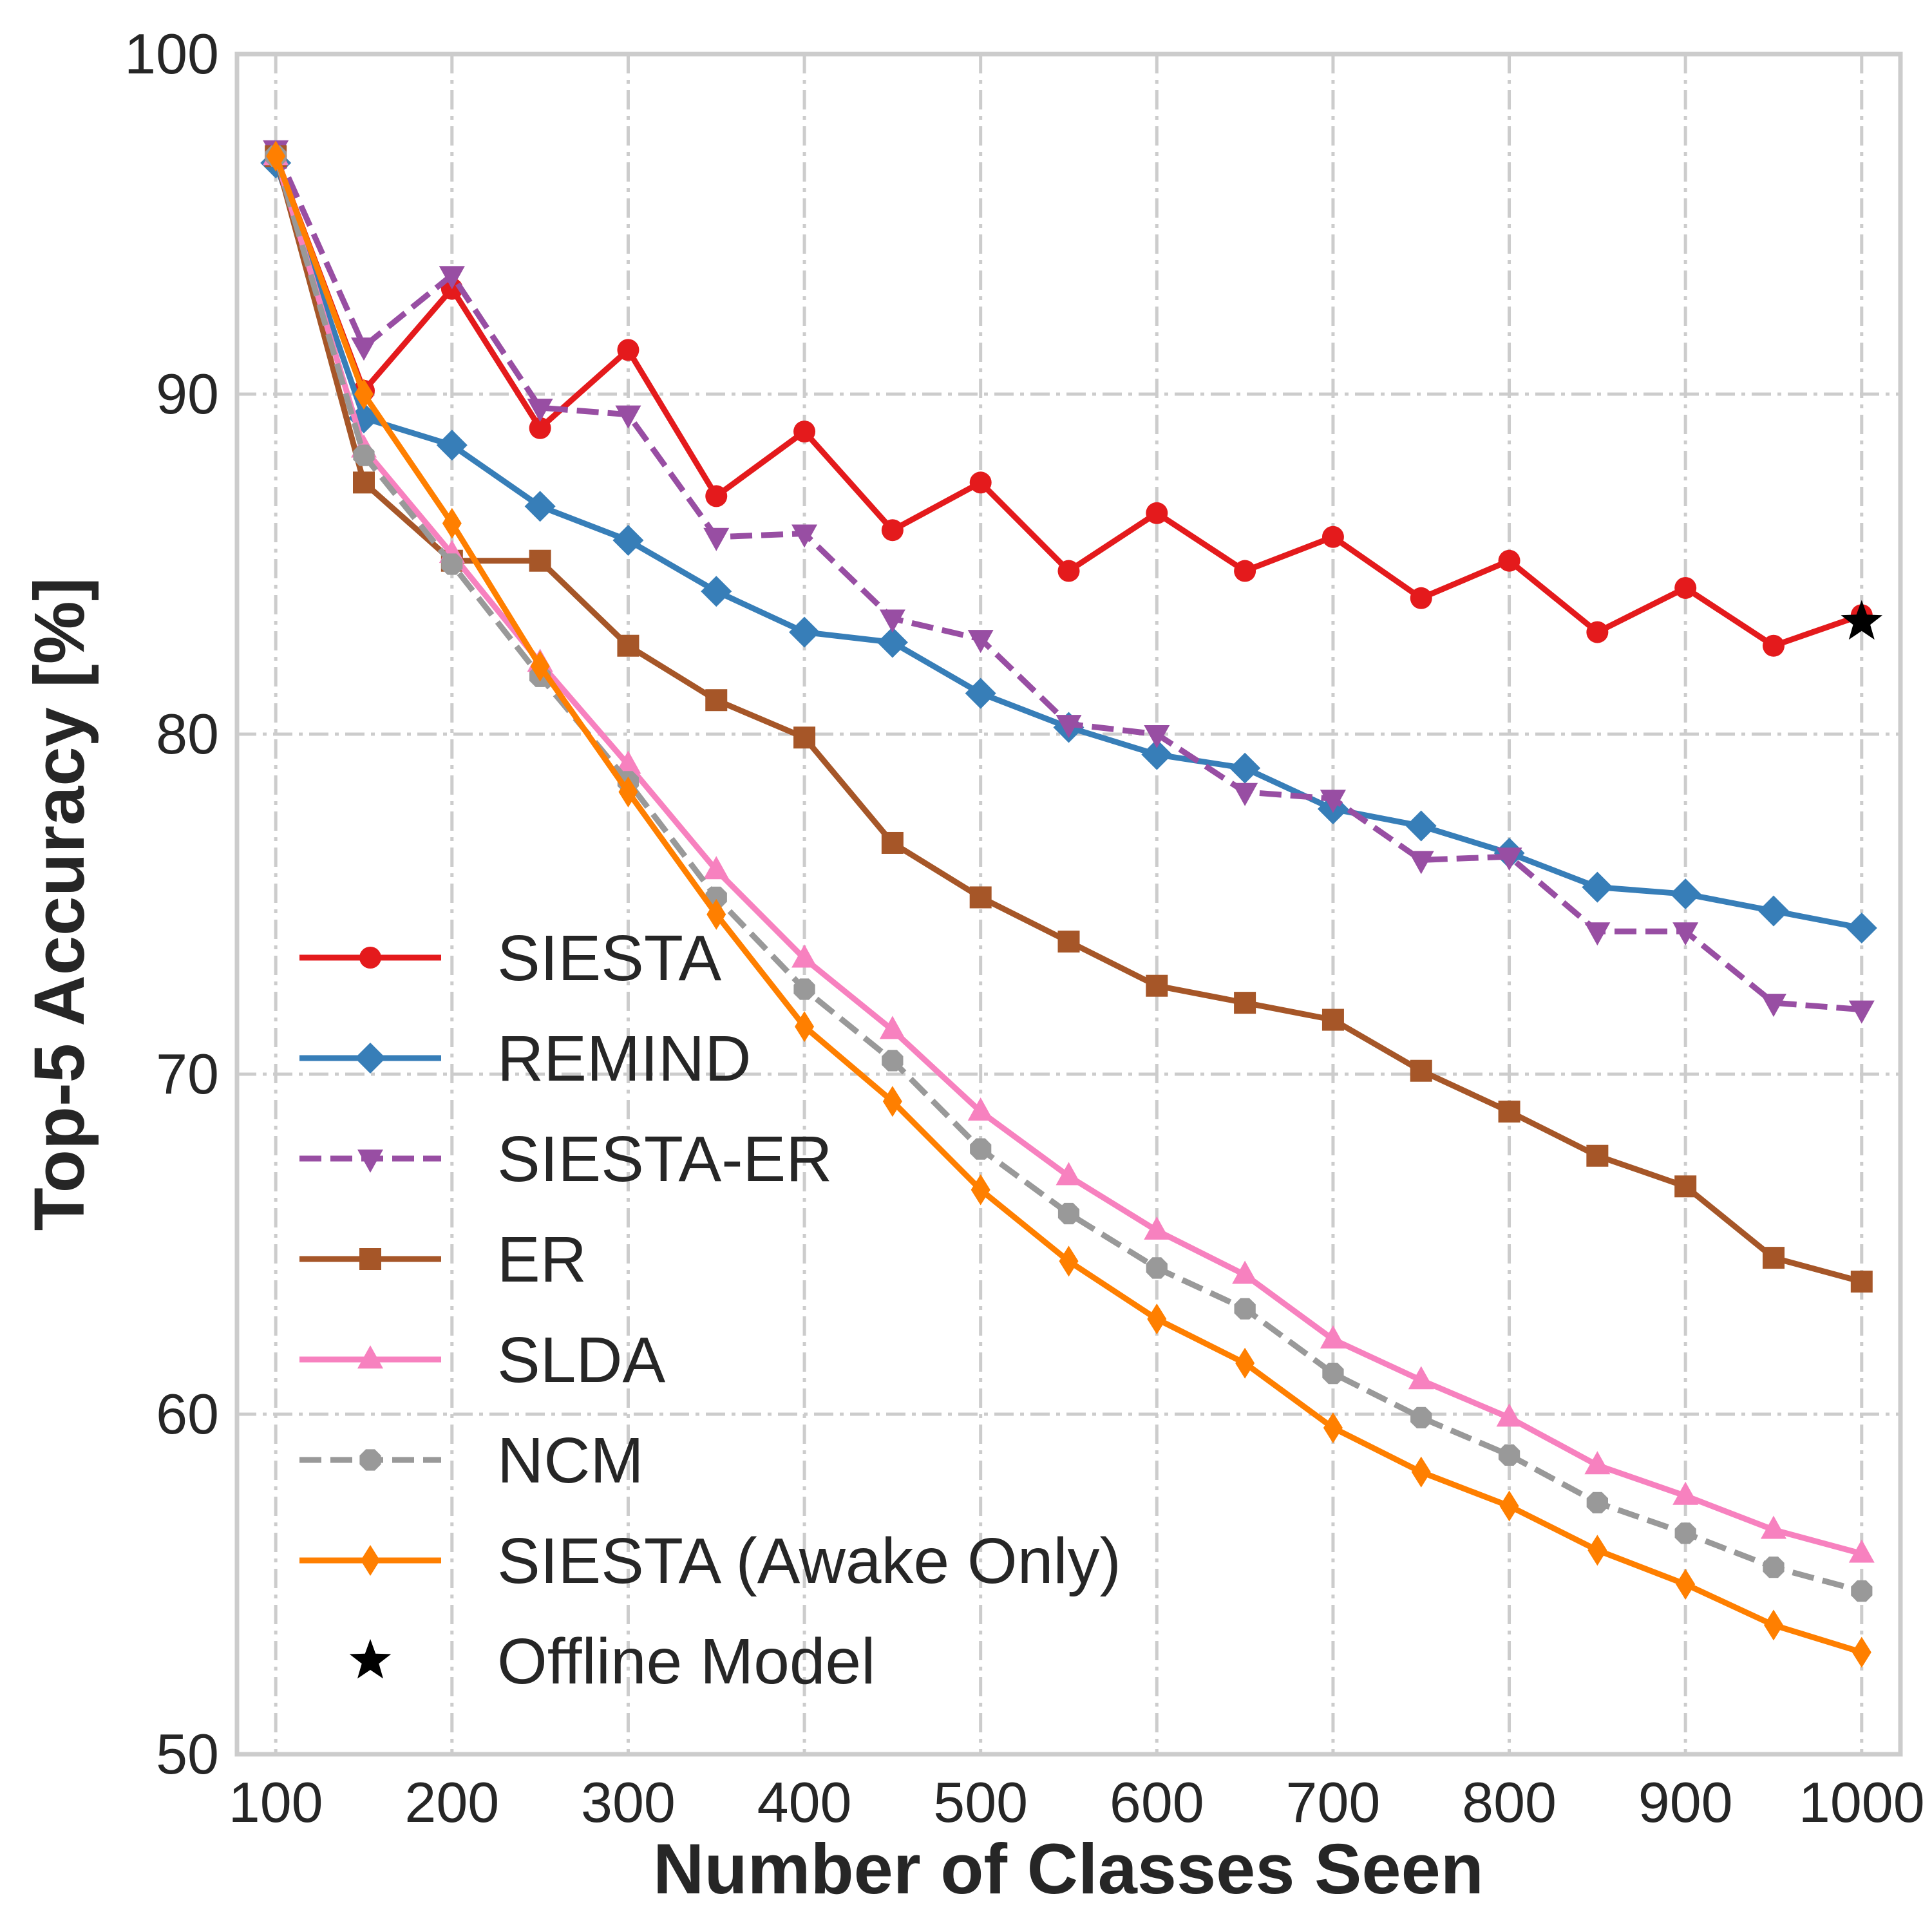  Describe the element at coordinates (187, 1074) in the screenshot. I see `y-tick-label: 70` at that location.